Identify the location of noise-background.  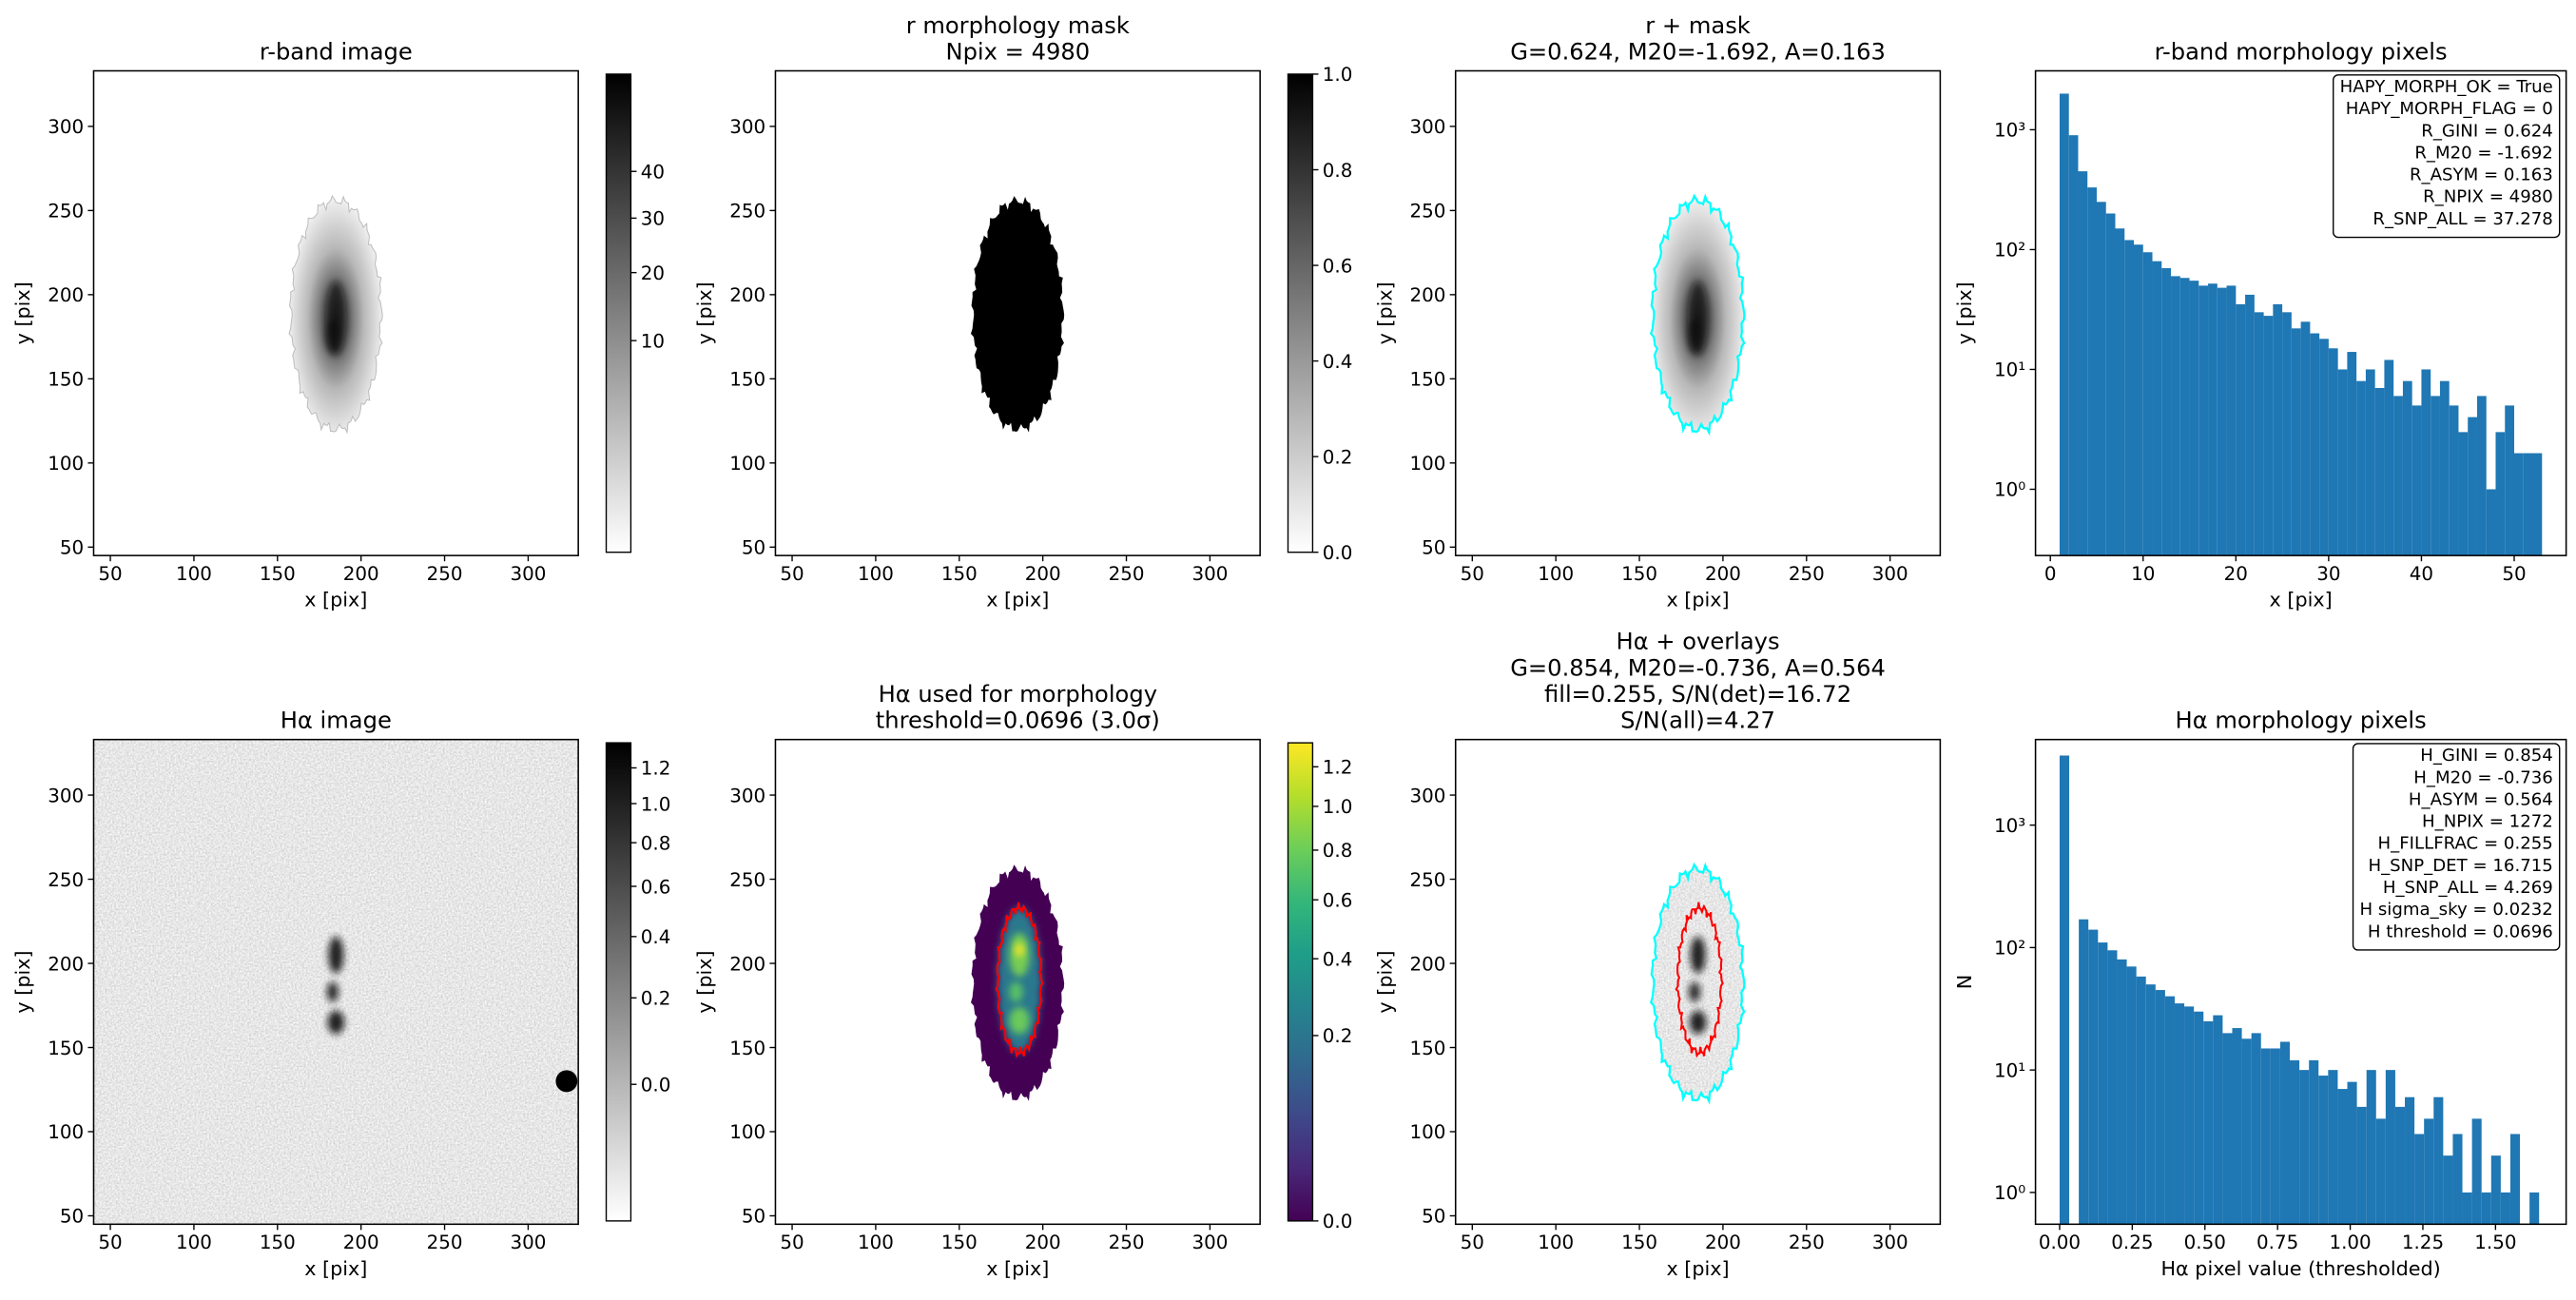
(336, 982).